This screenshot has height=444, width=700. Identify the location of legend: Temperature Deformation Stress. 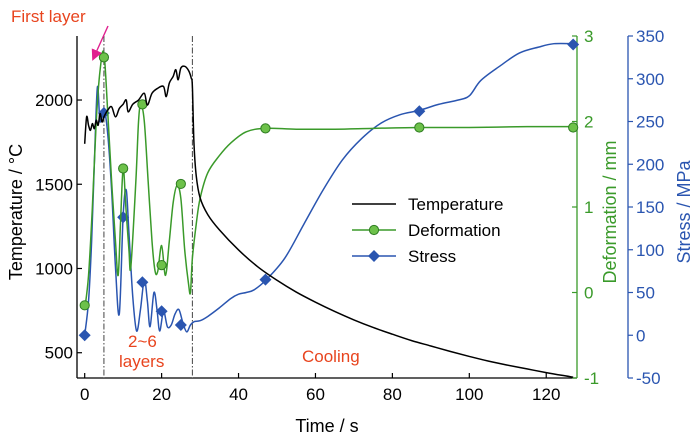
(427, 230).